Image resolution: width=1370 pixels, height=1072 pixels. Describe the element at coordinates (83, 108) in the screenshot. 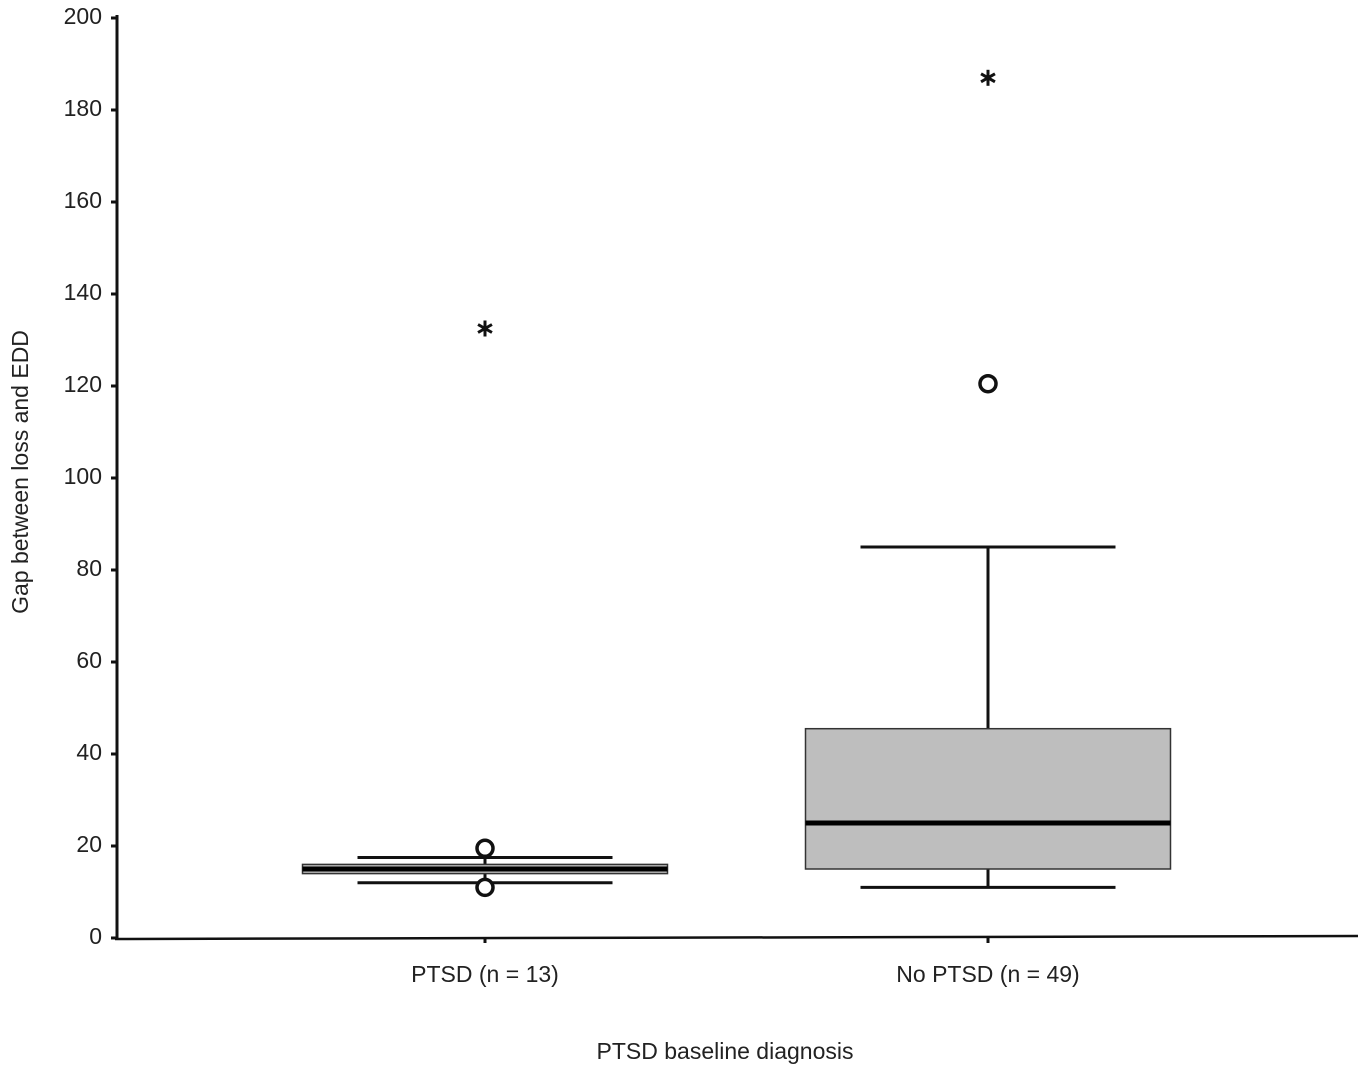

I see `y-tick-label: 180` at that location.